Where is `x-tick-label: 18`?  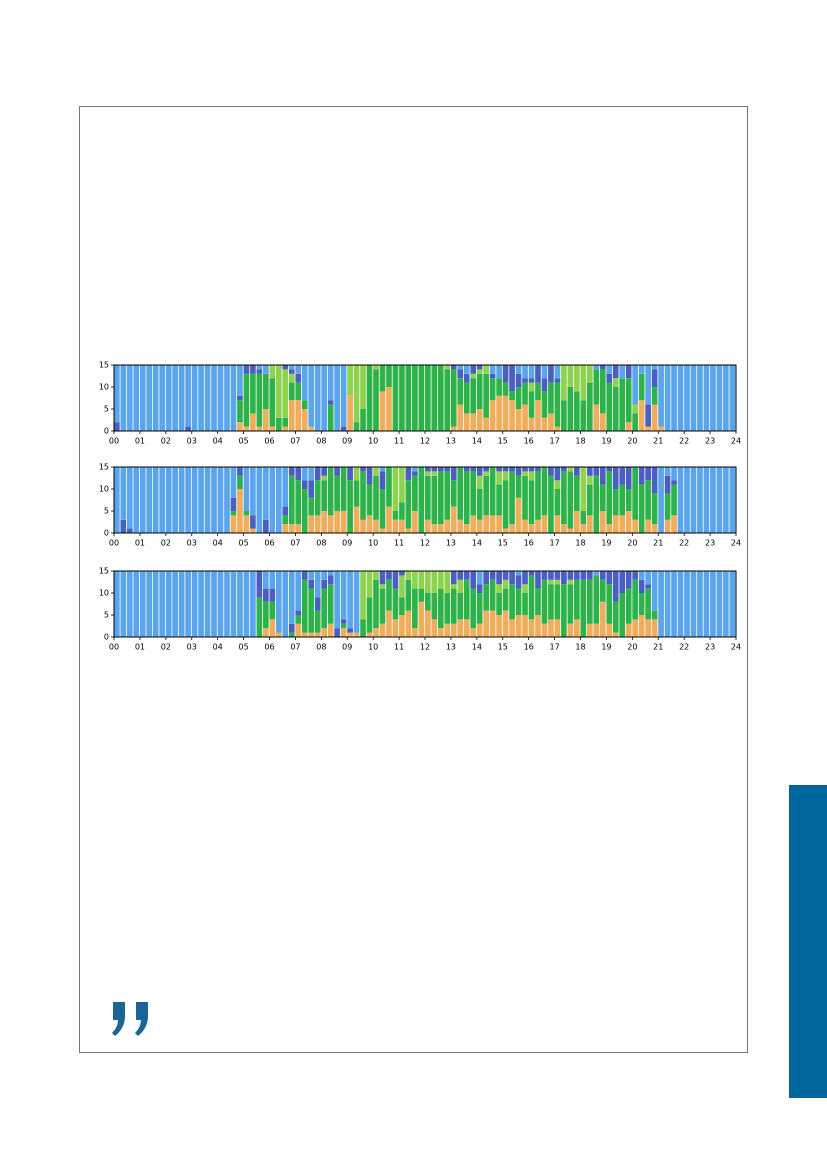
x-tick-label: 18 is located at coordinates (580, 441).